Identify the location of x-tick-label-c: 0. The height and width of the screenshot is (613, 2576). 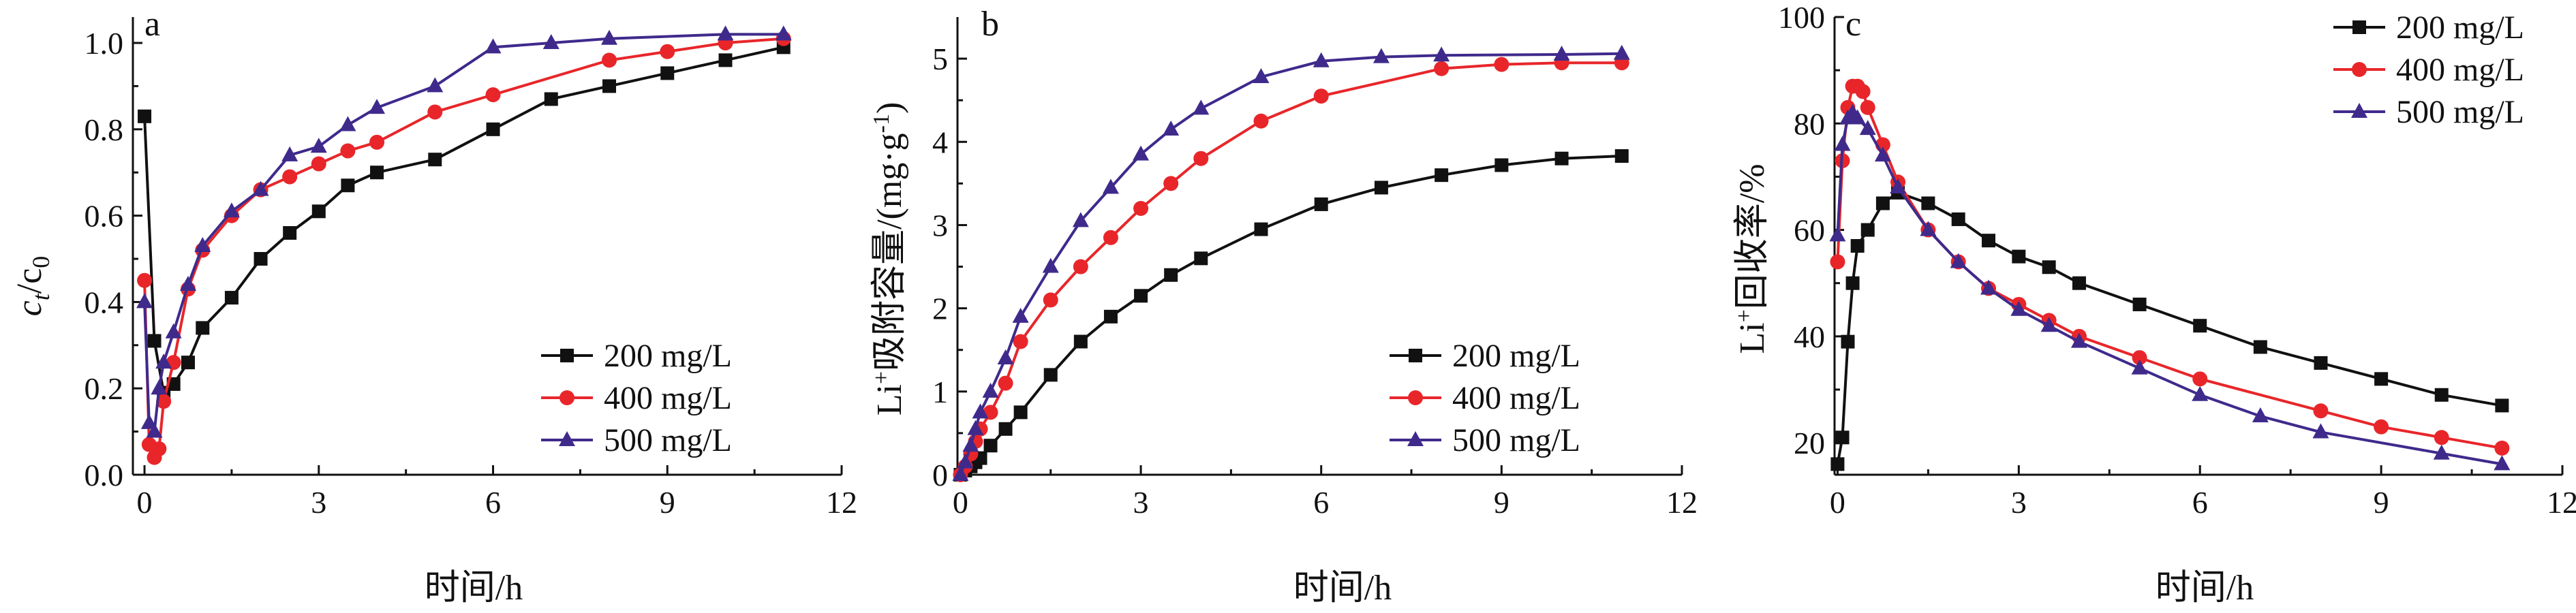
(1837, 502).